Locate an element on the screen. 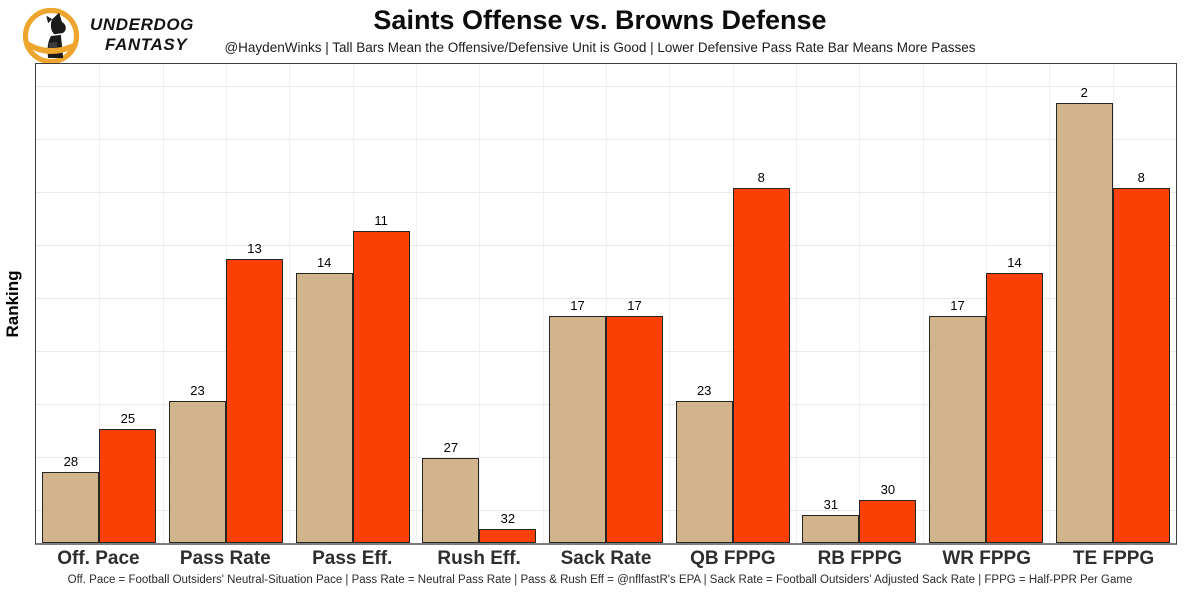 The height and width of the screenshot is (600, 1200). bar-value-label: 25 is located at coordinates (128, 418).